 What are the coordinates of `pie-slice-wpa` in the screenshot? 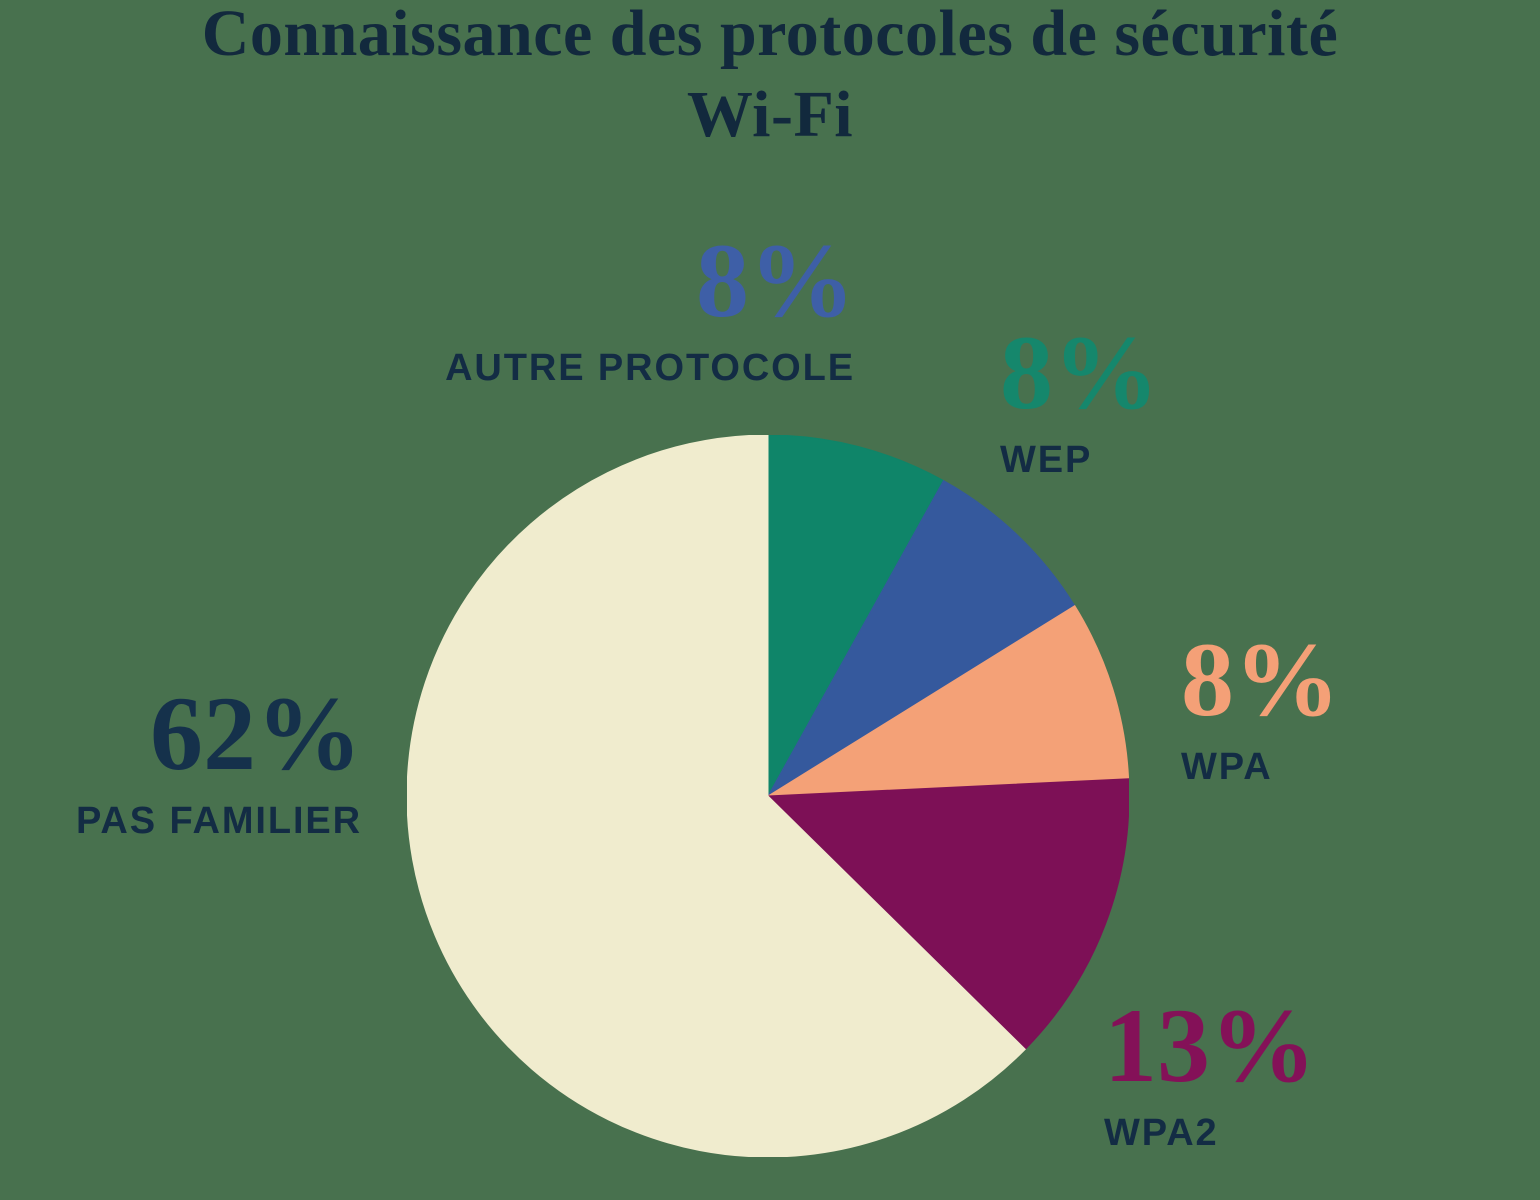 It's located at (948, 700).